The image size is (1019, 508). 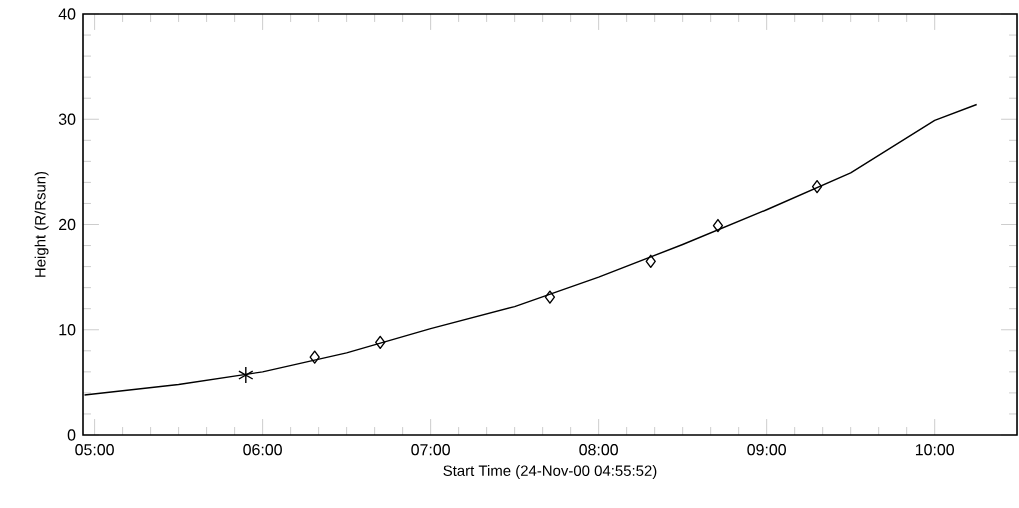 I want to click on x-tick-label: 09:00, so click(x=766, y=450).